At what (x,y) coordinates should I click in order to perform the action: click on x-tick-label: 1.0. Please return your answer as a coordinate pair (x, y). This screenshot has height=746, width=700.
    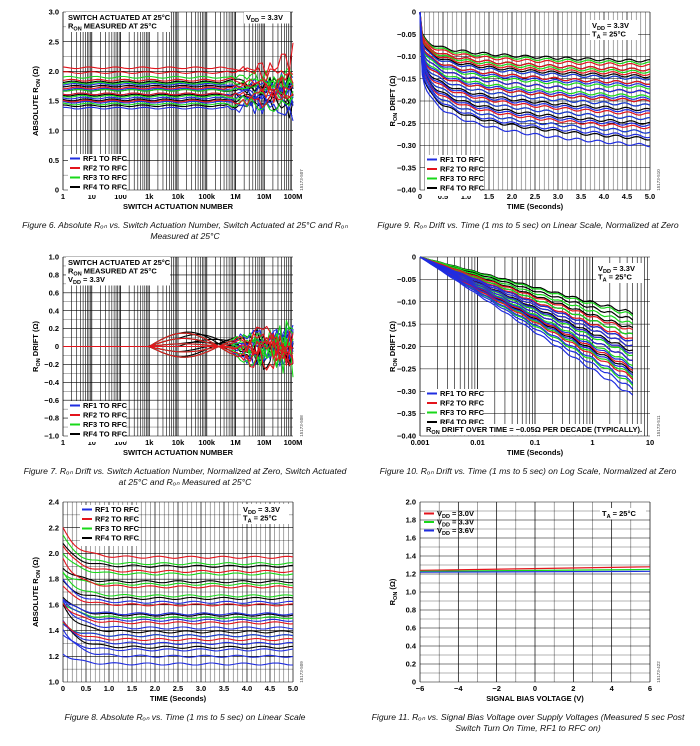
    Looking at the image, I should click on (109, 688).